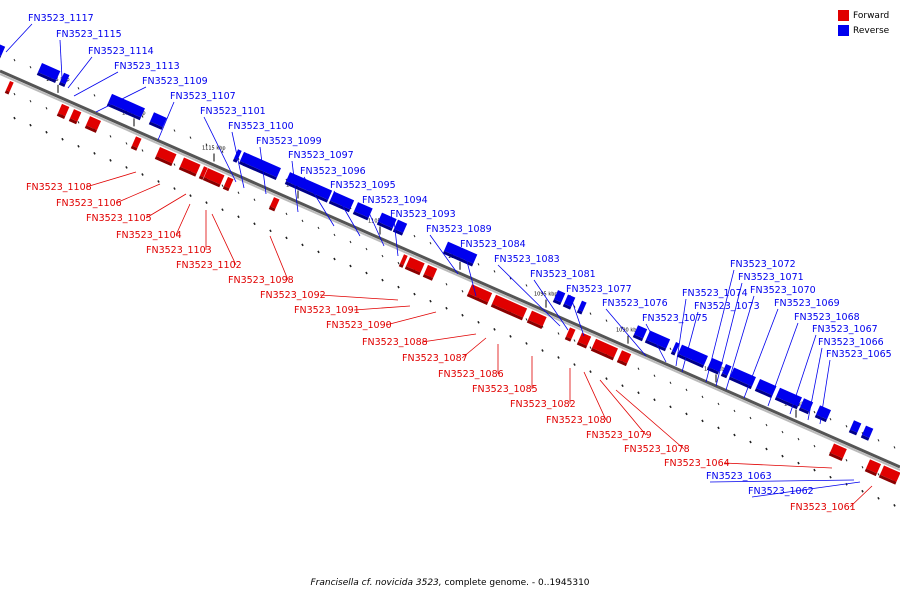 The height and width of the screenshot is (600, 900). Describe the element at coordinates (59, 187) in the screenshot. I see `forward-gene-label: FN3523_1108` at that location.